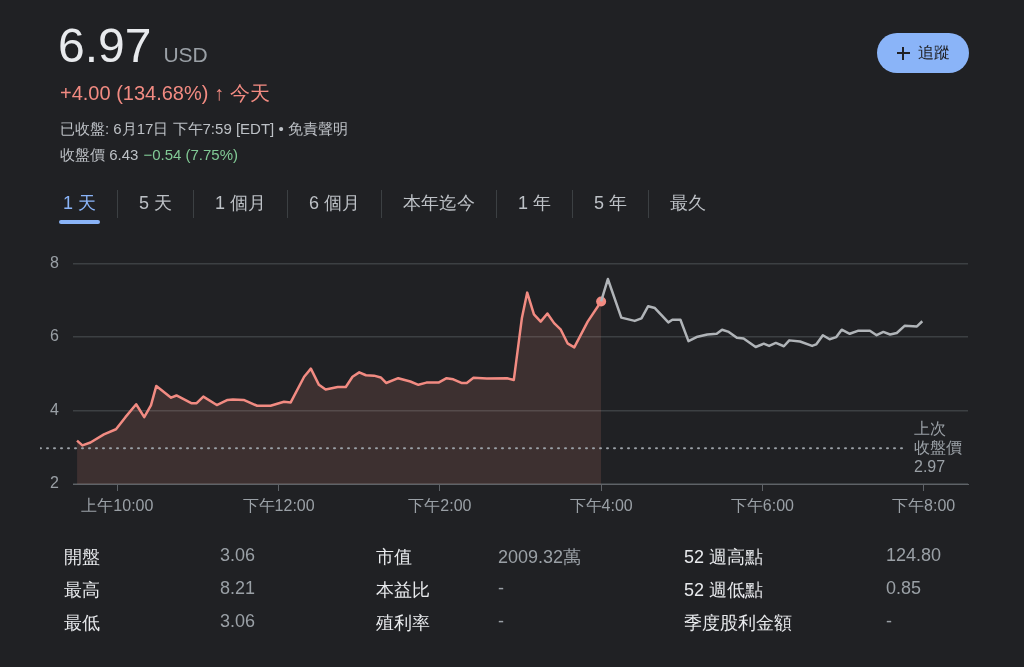 The width and height of the screenshot is (1024, 667). What do you see at coordinates (440, 506) in the screenshot?
I see `x-tick-label: 下午2:00` at bounding box center [440, 506].